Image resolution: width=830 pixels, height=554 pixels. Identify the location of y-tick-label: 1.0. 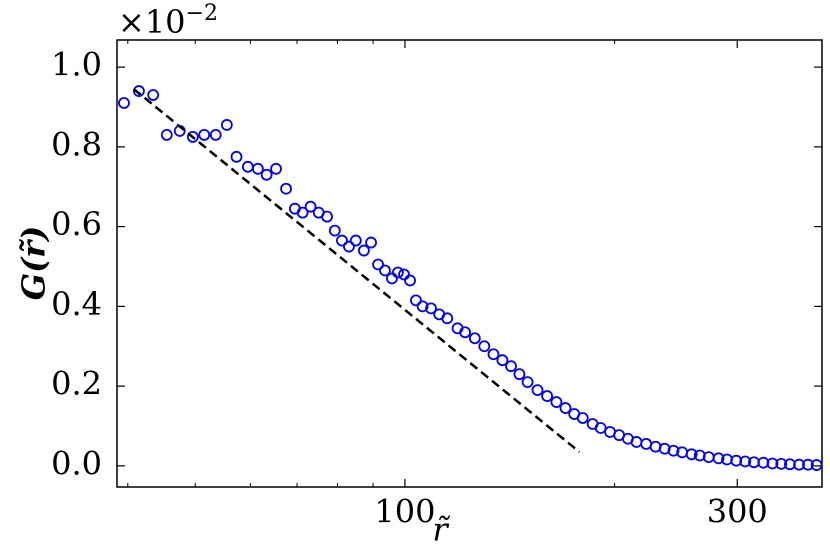
(76, 65).